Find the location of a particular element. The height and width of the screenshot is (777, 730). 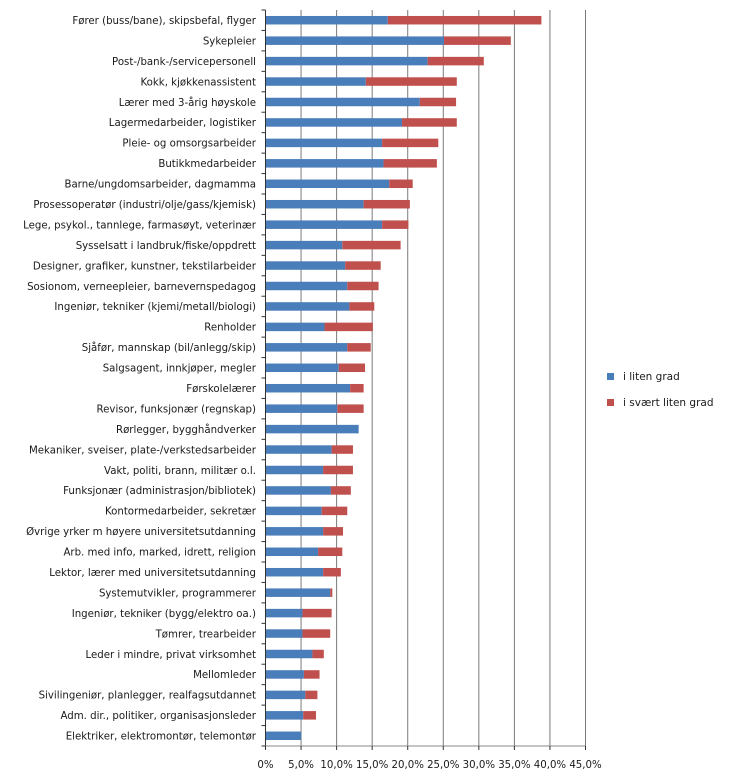

category-label: Post-/bank-/servicepersonell is located at coordinates (184, 62).